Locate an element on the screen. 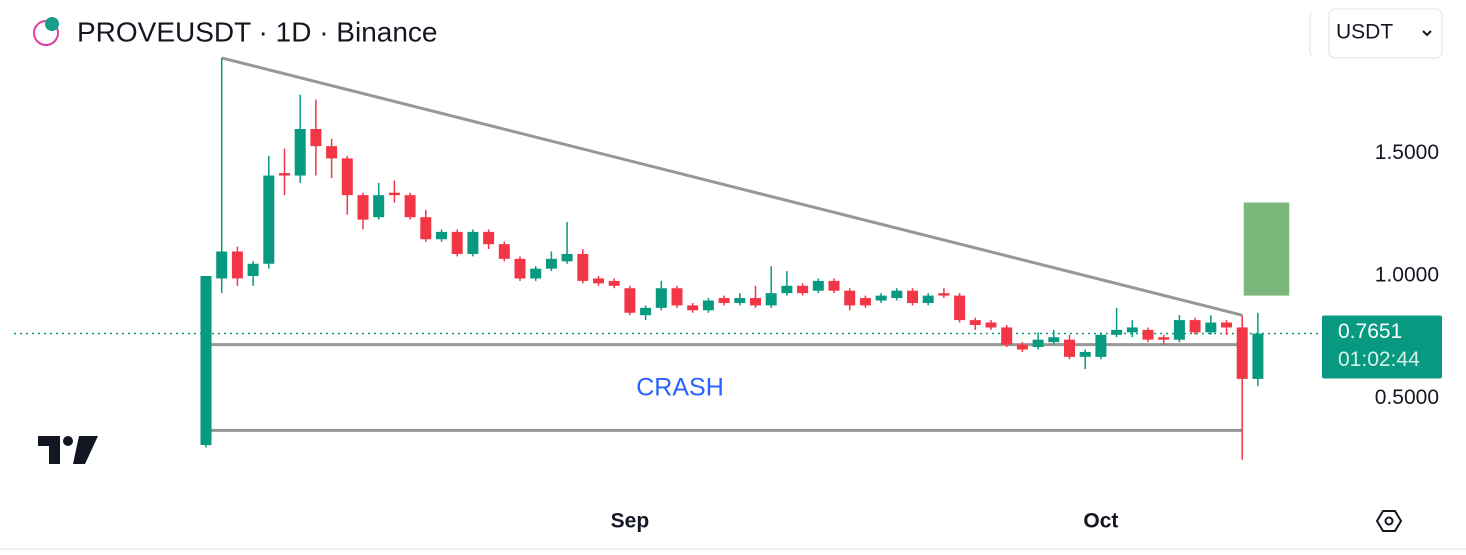 The width and height of the screenshot is (1466, 555). price-label-box is located at coordinates (1382, 347).